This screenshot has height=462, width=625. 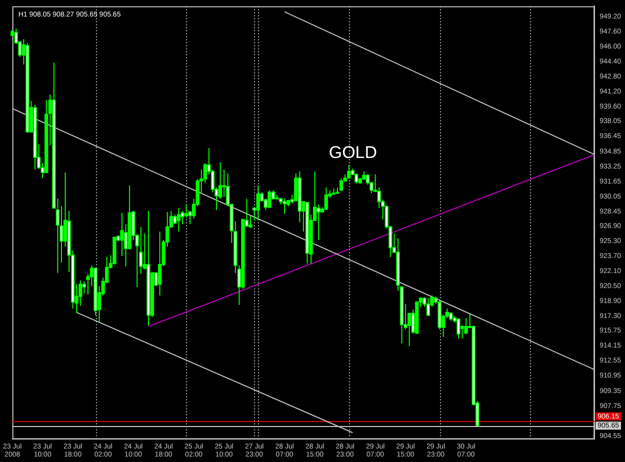 I want to click on text: GOLD, so click(x=353, y=152).